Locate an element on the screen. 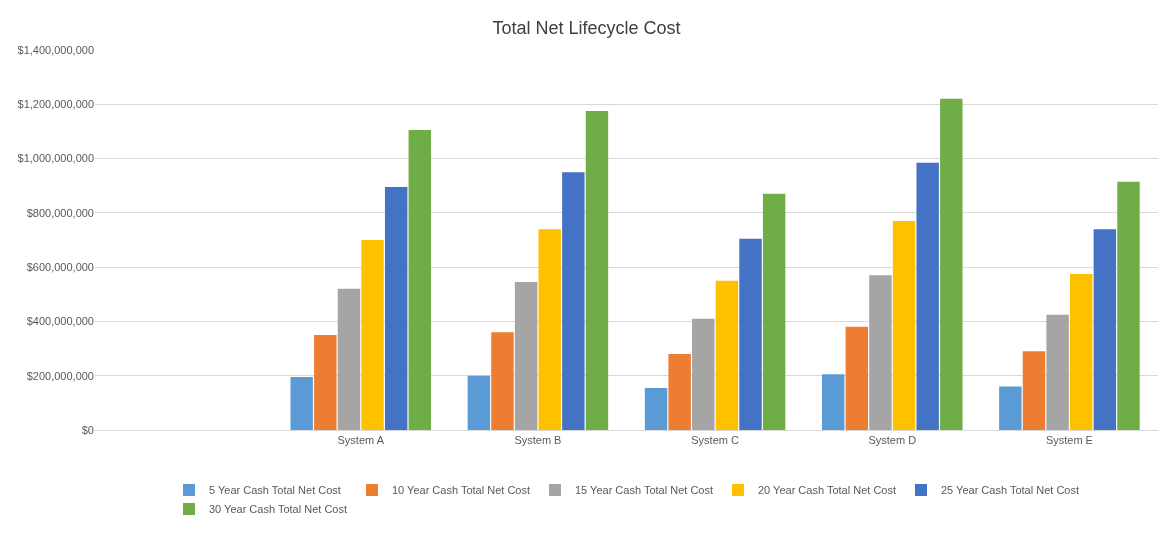  legend-label: 25 Year Cash Total Net Cost is located at coordinates (1010, 490).